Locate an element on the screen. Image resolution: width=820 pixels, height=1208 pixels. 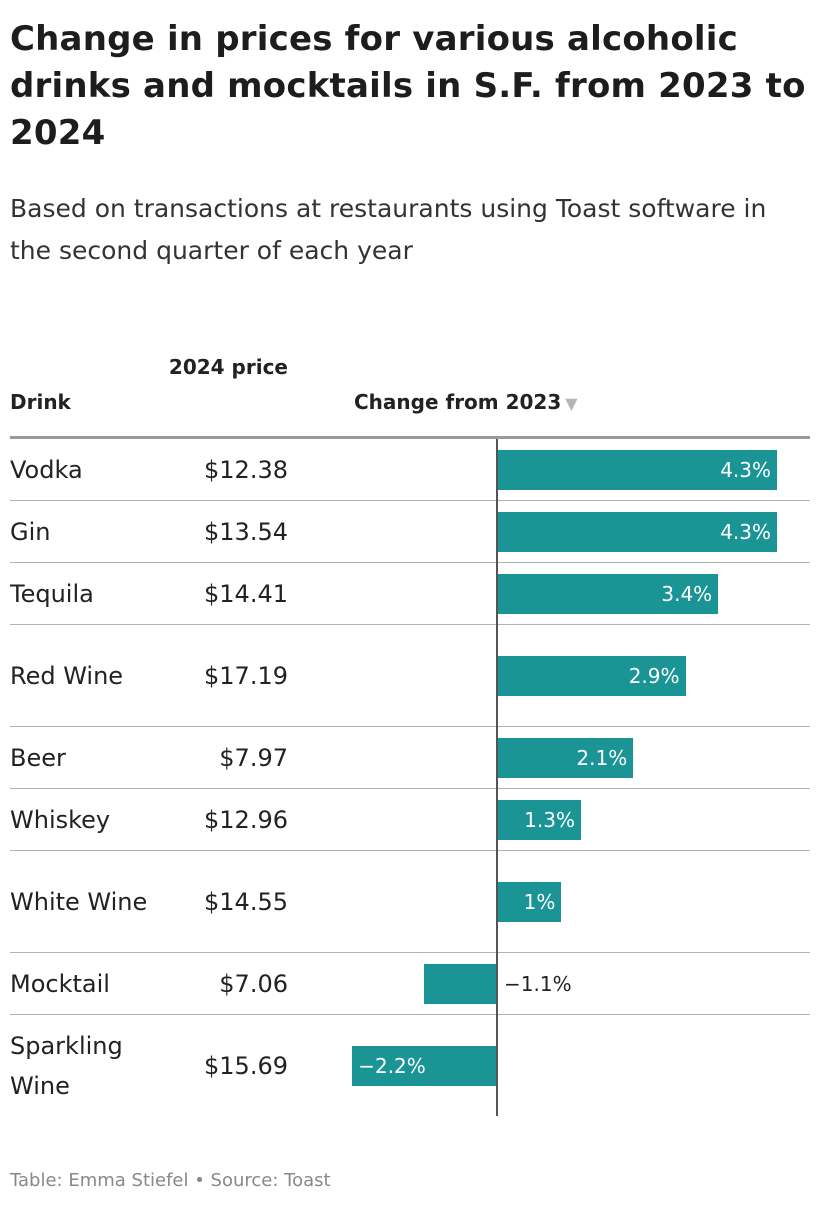
drink-name-cell: Whiskey is located at coordinates (60, 819).